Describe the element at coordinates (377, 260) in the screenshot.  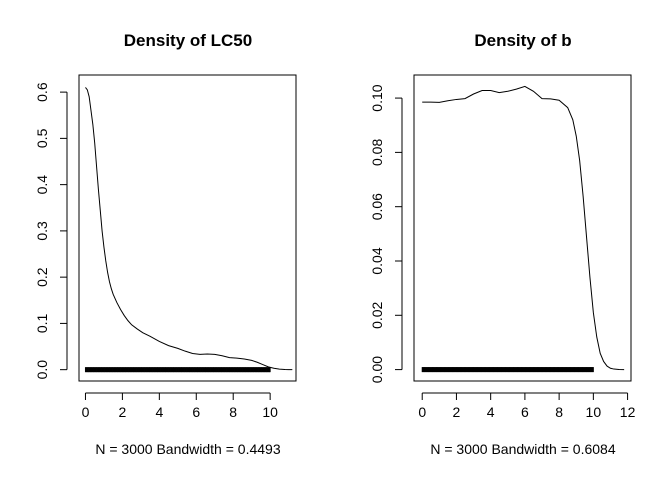
I see `y-tick-label: 0.04` at that location.